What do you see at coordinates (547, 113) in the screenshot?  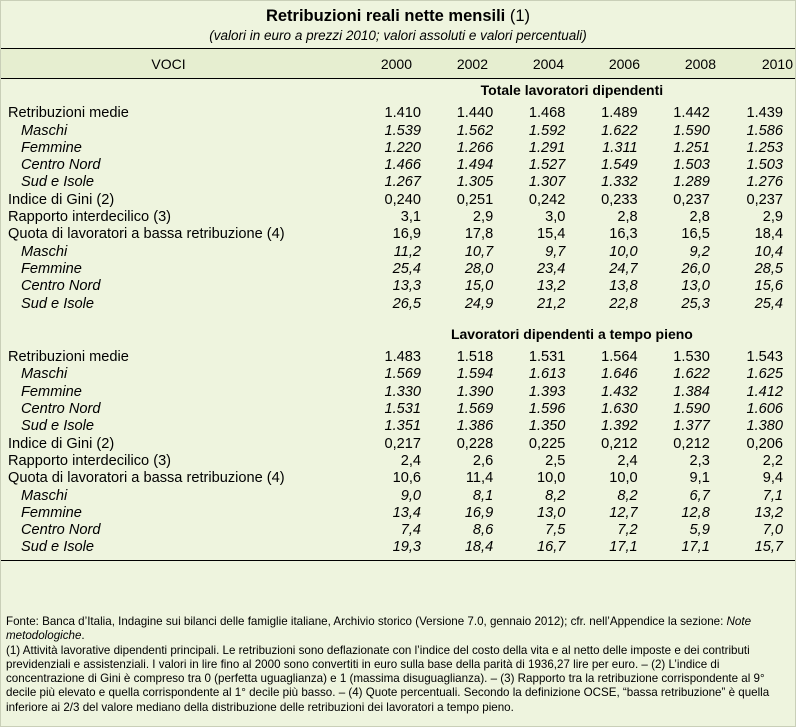 I see `cell-value: 1.468` at bounding box center [547, 113].